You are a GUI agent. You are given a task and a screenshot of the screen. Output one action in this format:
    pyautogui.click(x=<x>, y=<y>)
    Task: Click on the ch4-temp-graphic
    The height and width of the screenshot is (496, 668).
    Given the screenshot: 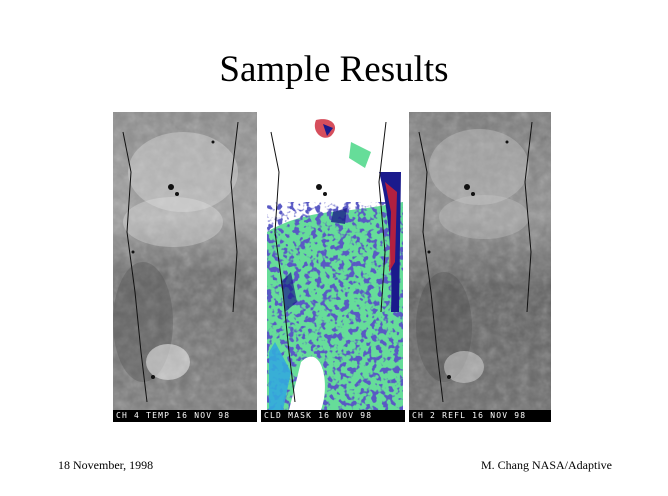 What is the action you would take?
    pyautogui.click(x=185, y=261)
    